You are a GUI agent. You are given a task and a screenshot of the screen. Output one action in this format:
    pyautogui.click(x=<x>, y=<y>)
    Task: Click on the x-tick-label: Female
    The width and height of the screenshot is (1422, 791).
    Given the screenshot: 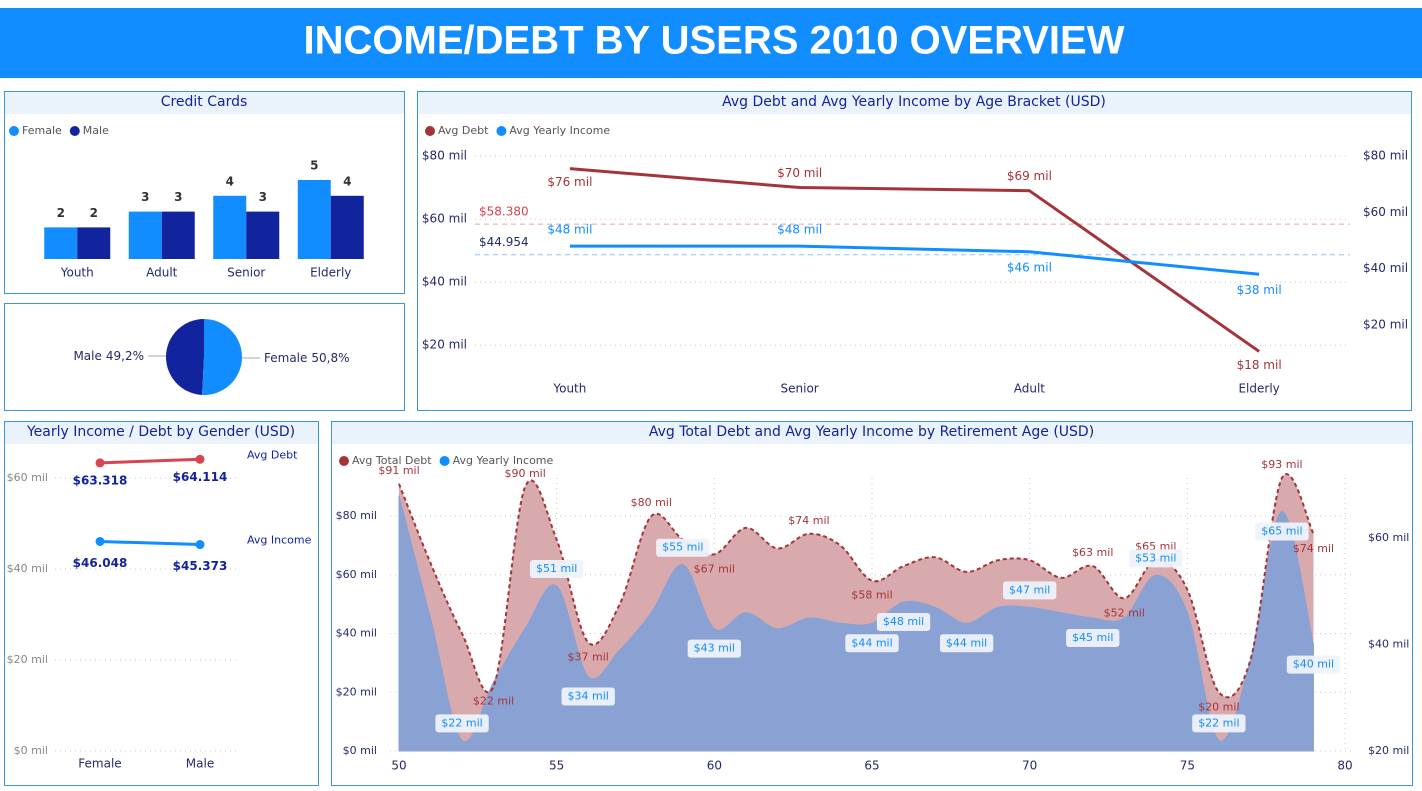 What is the action you would take?
    pyautogui.click(x=99, y=764)
    